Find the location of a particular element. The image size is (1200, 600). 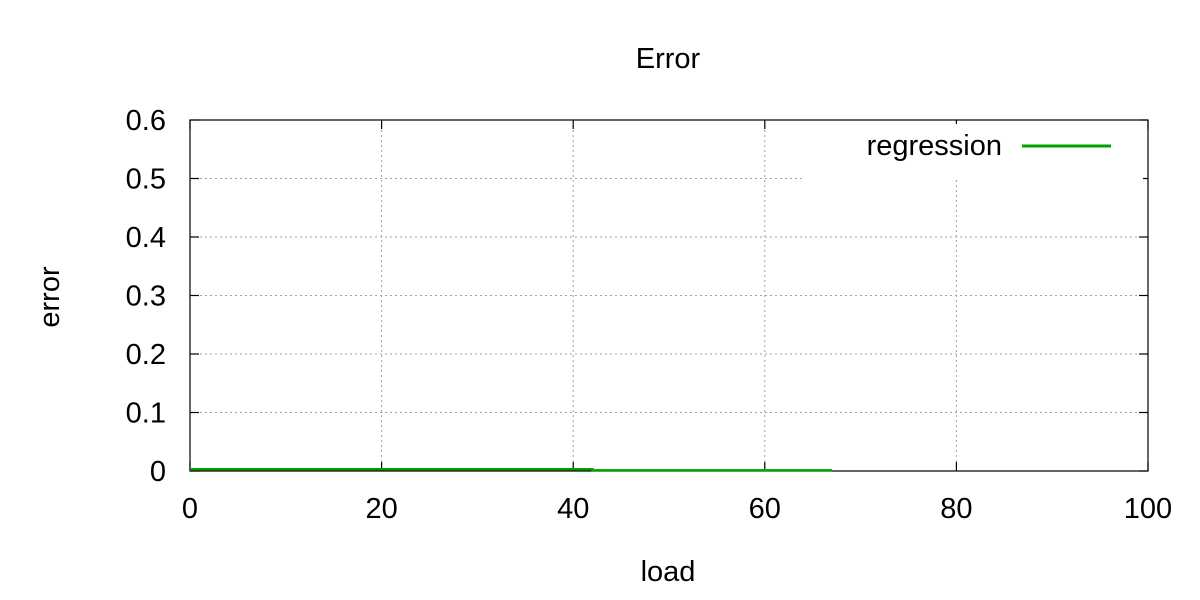

legend-background is located at coordinates (974, 152).